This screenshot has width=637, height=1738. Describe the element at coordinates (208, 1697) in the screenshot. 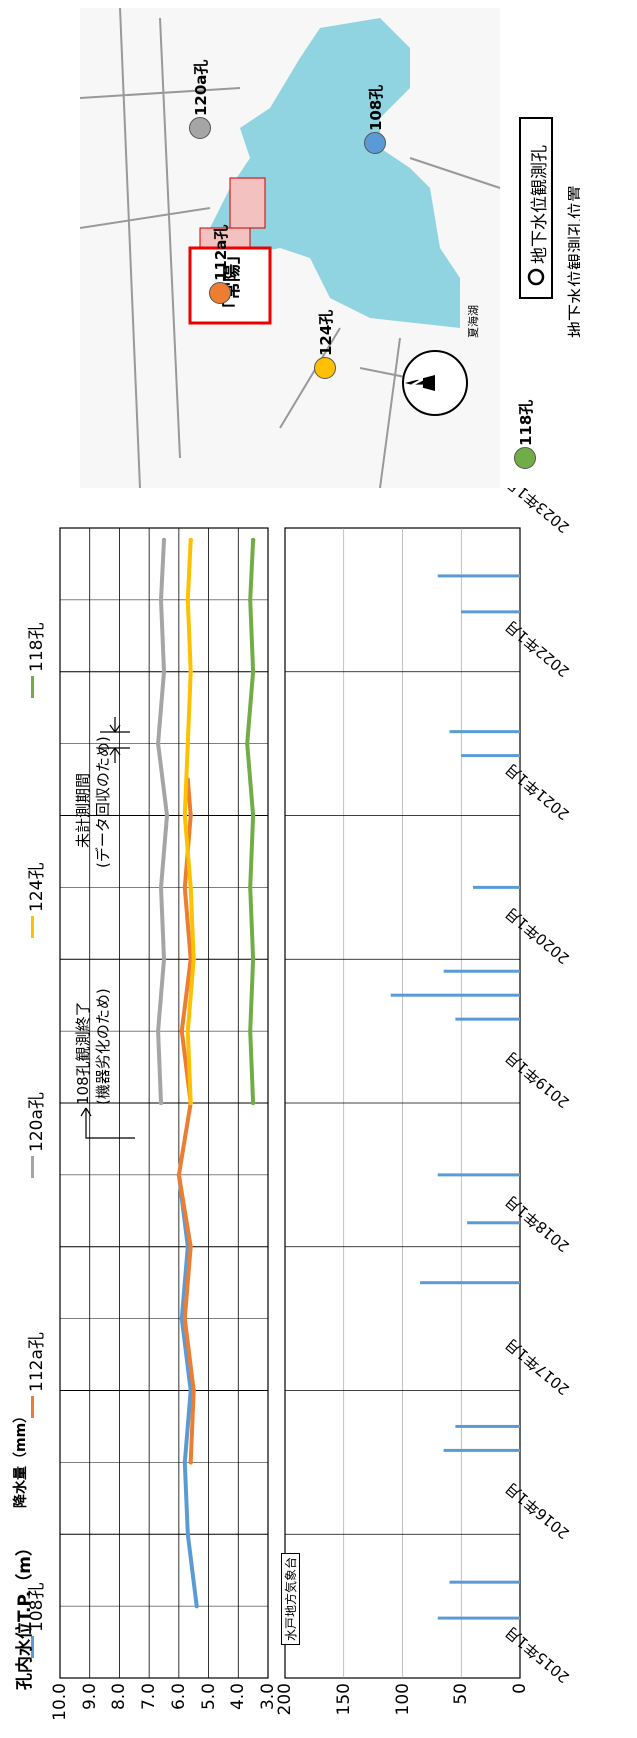

I see `water-level-y-tick: 5.0` at that location.